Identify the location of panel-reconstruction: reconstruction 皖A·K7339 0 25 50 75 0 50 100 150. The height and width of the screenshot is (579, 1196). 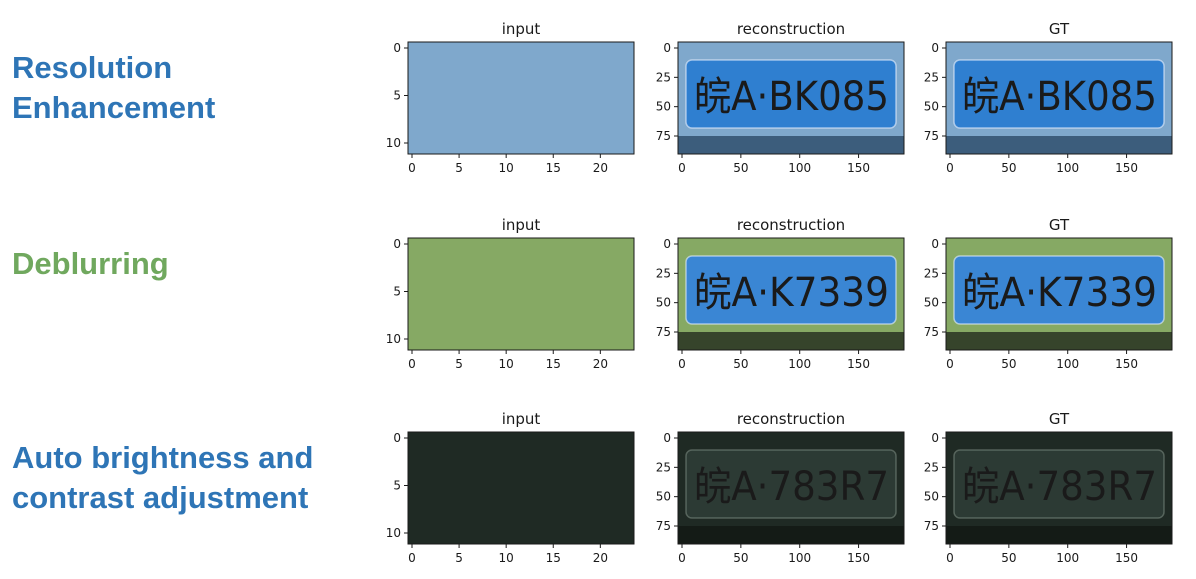
(780, 293).